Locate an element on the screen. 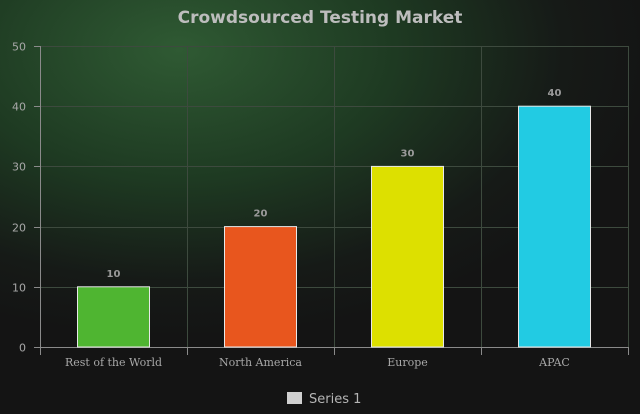  x-tick-label: Rest of the World is located at coordinates (113, 362).